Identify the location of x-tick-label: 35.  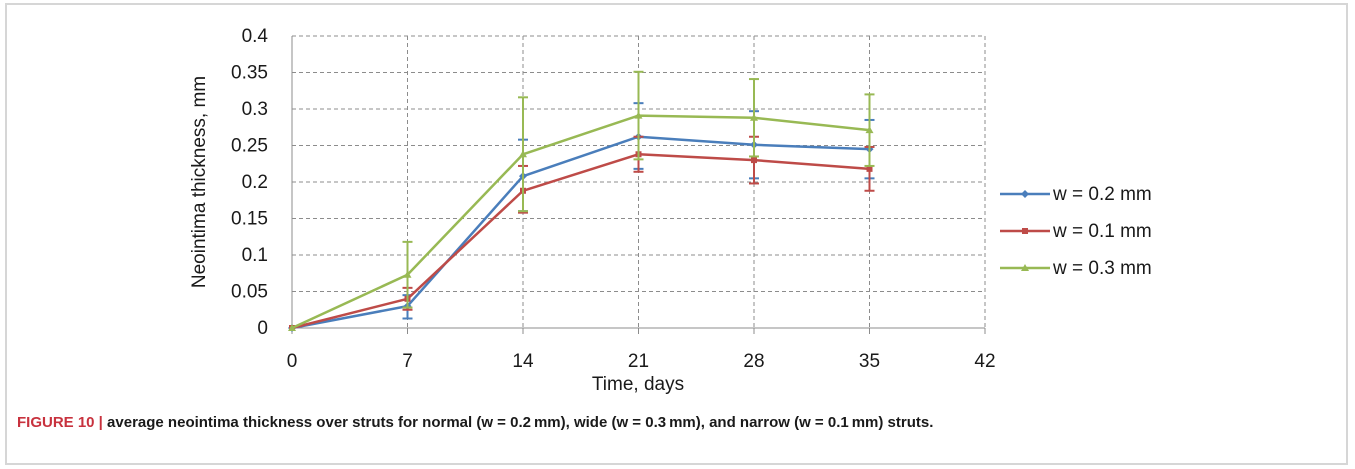
(869, 361).